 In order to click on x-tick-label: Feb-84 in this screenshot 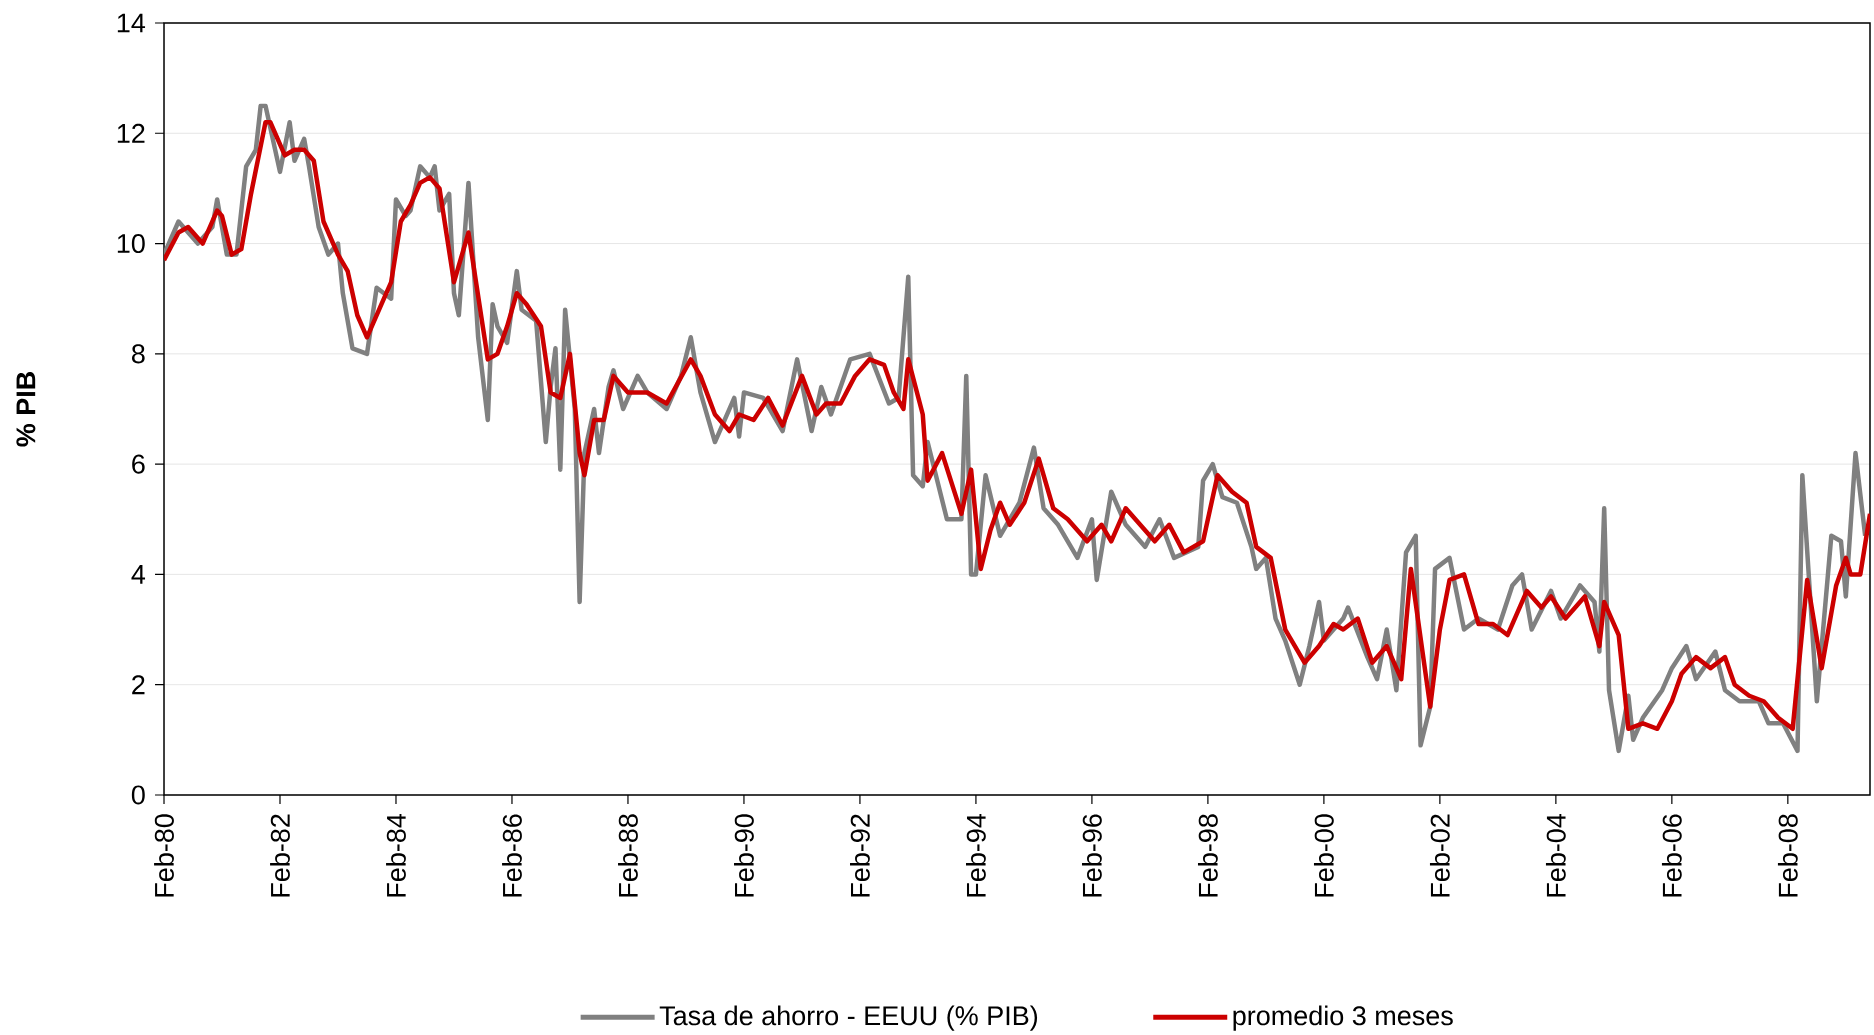, I will do `click(396, 855)`.